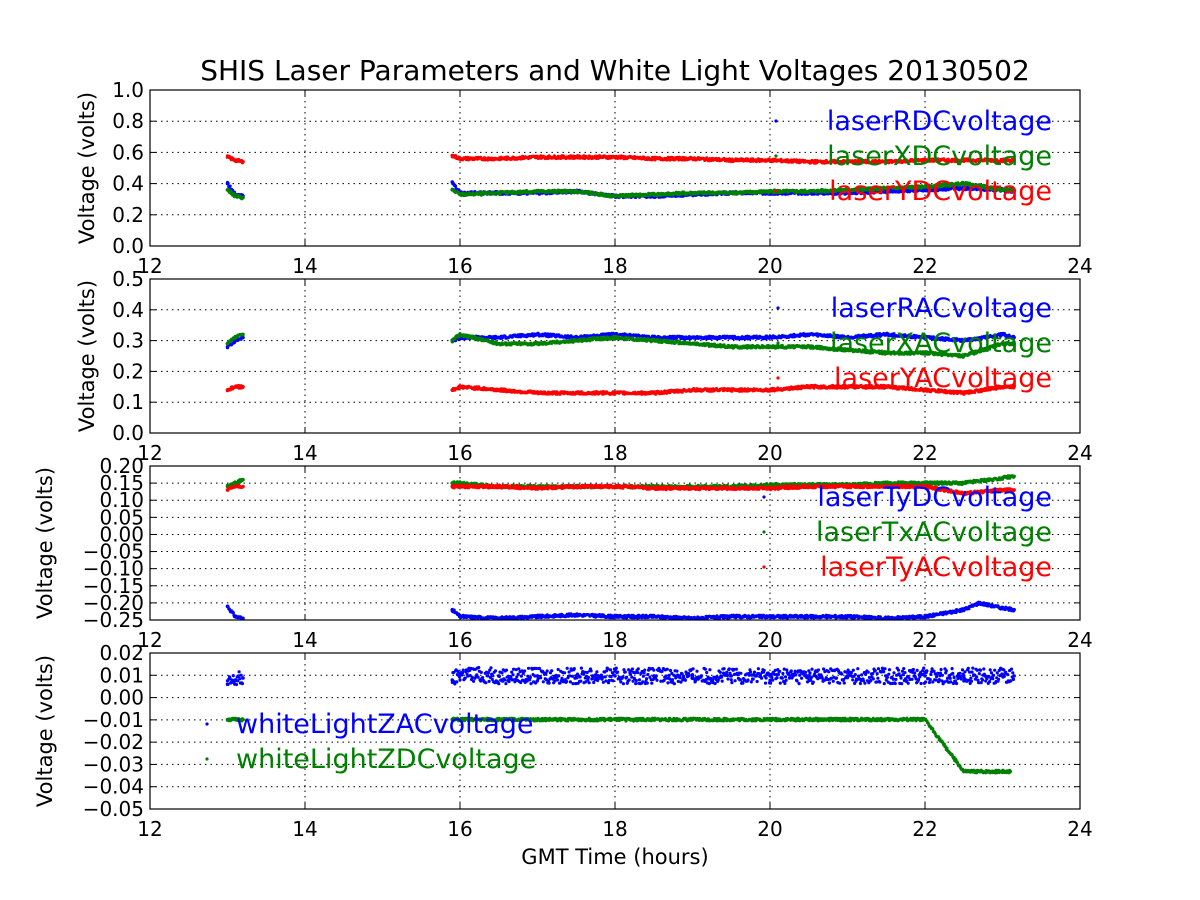  I want to click on series-laserYACvoltage, so click(620, 389).